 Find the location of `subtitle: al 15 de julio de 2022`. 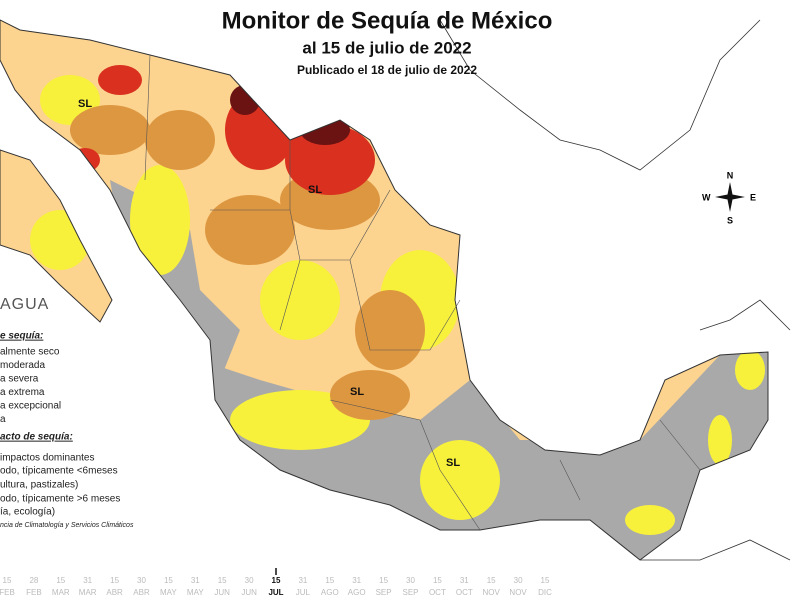

subtitle: al 15 de julio de 2022 is located at coordinates (386, 47).